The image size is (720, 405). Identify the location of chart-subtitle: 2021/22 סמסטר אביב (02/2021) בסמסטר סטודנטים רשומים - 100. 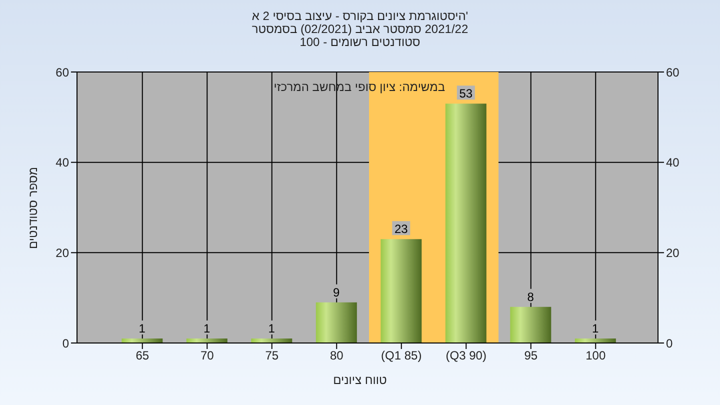
(360, 35).